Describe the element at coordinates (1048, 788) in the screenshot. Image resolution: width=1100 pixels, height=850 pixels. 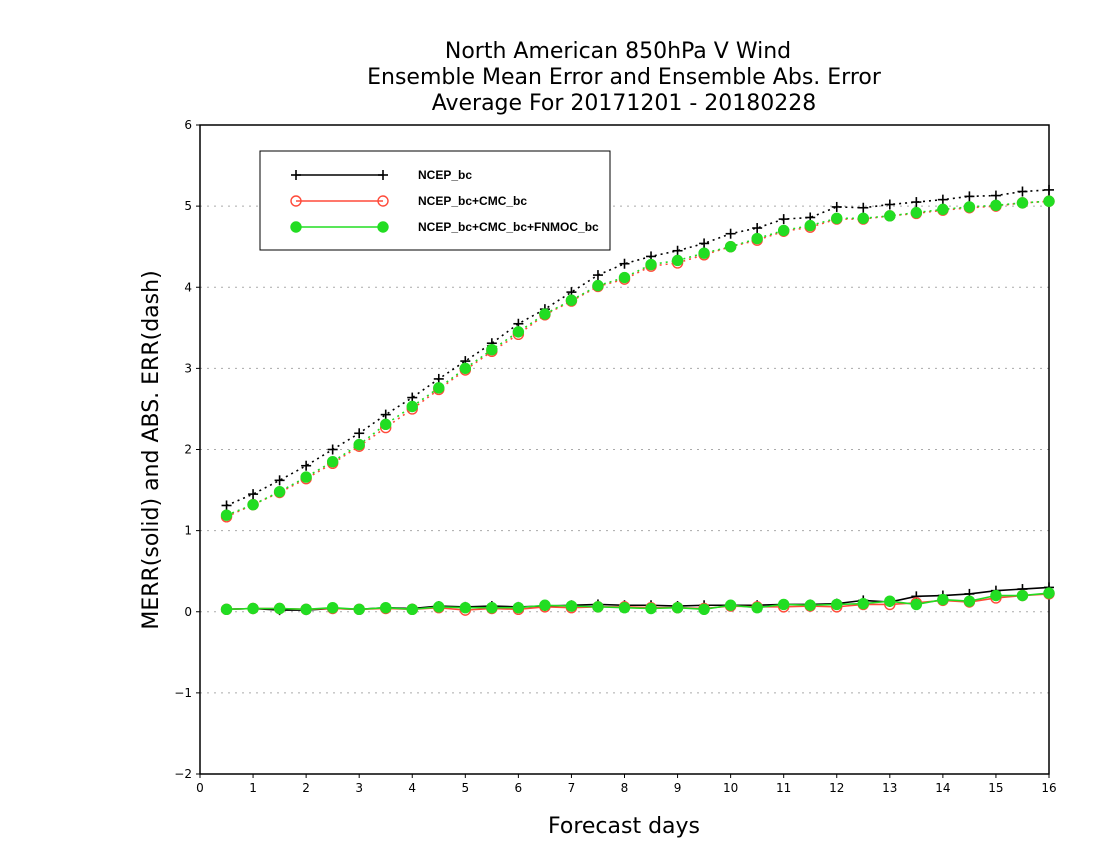
I see `x-tick-label: 16` at that location.